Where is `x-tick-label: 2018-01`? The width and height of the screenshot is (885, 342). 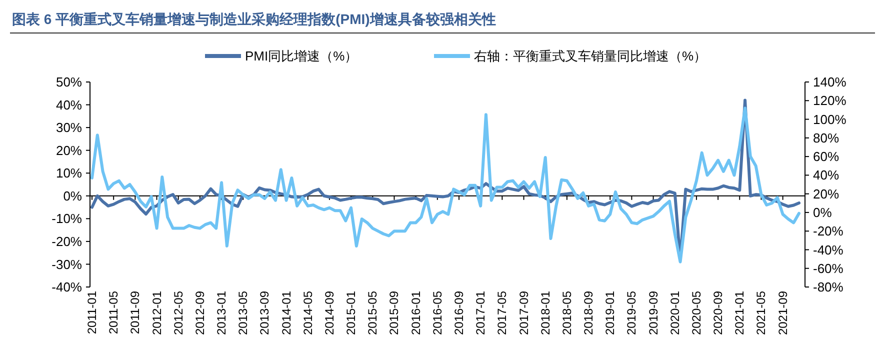
x-tick-label: 2018-01 is located at coordinates (545, 313).